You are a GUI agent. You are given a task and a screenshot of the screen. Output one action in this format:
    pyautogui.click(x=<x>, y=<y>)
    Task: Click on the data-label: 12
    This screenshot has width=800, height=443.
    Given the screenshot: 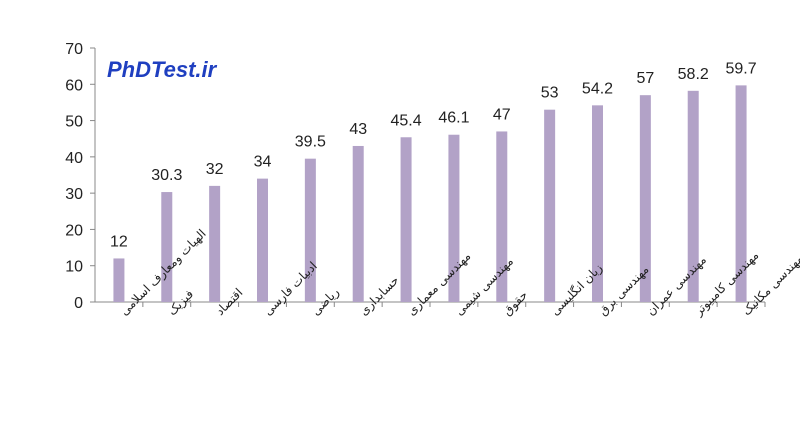 What is the action you would take?
    pyautogui.click(x=119, y=241)
    